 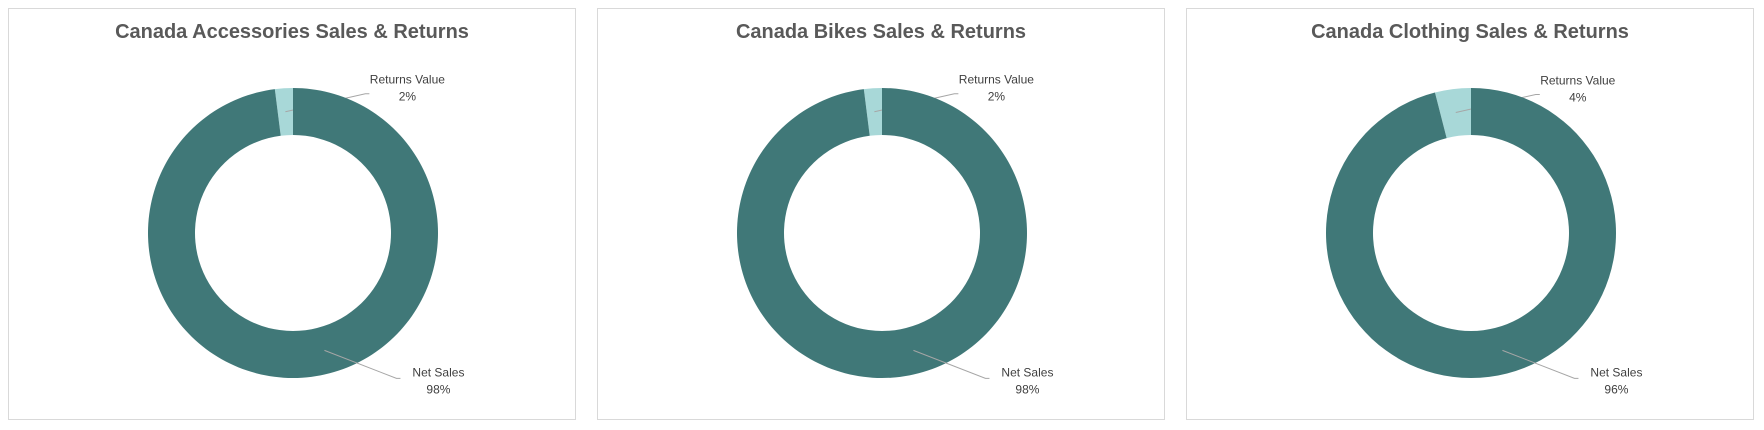 I want to click on slice-percent-label: 4%, so click(x=1578, y=97).